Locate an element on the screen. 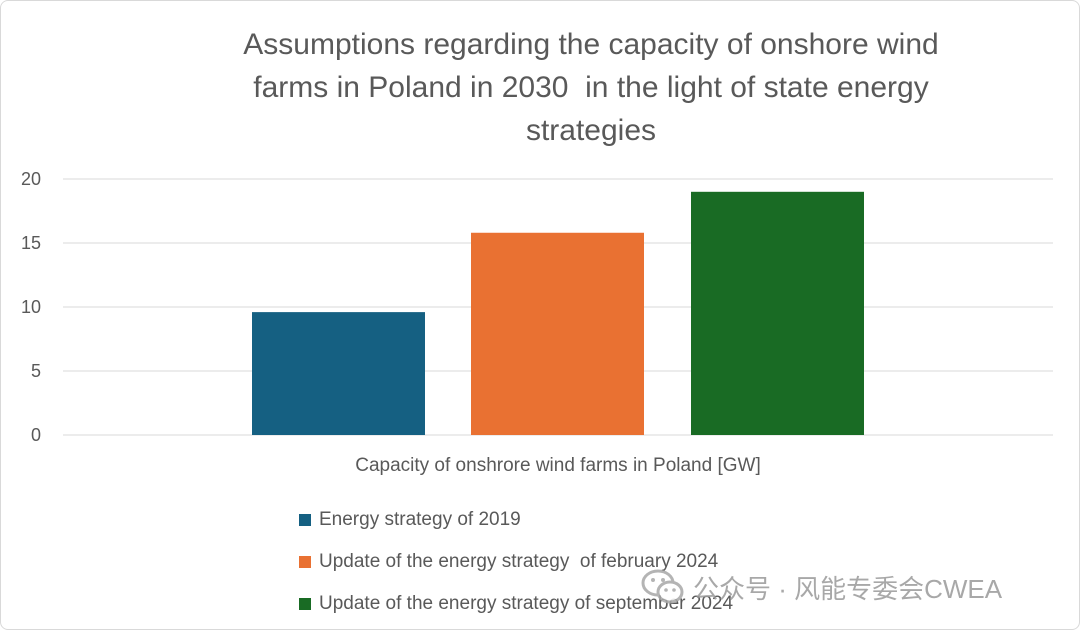  y-axis-ticks: 0 5 10 15 20 is located at coordinates (31, 307).